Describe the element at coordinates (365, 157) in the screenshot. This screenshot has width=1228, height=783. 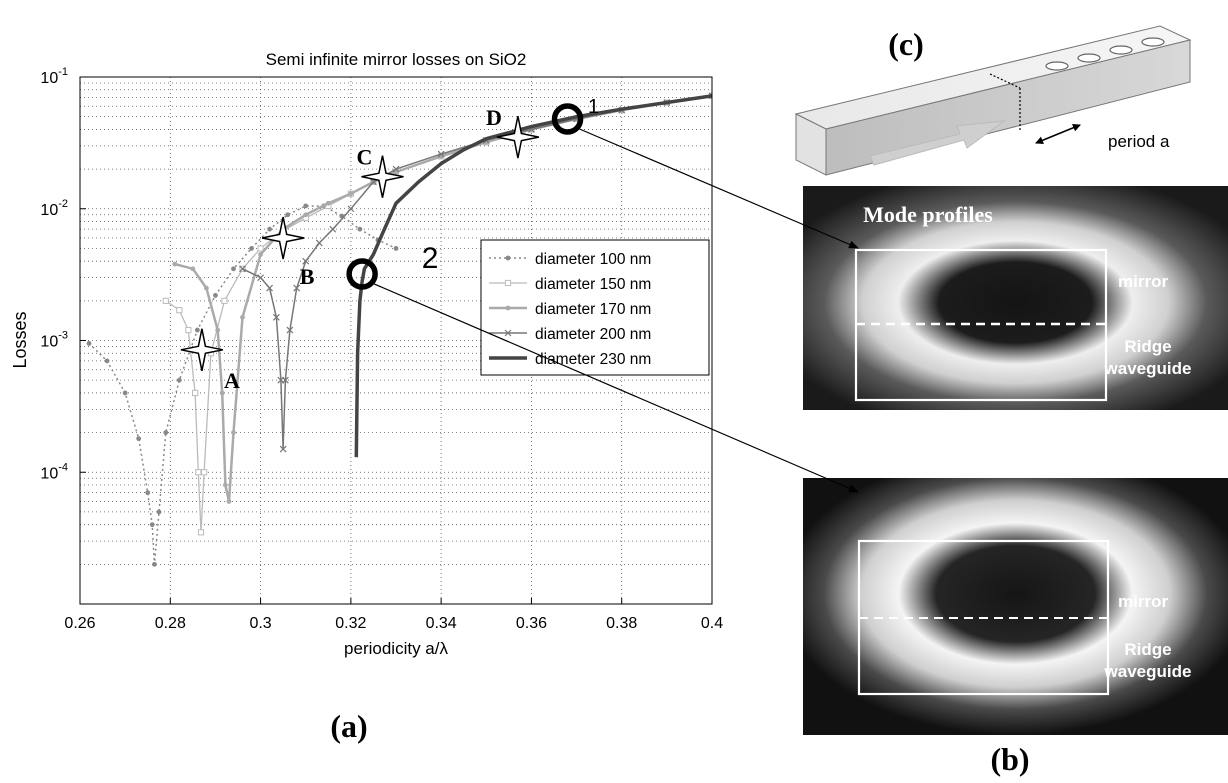
I see `star-label: C` at that location.